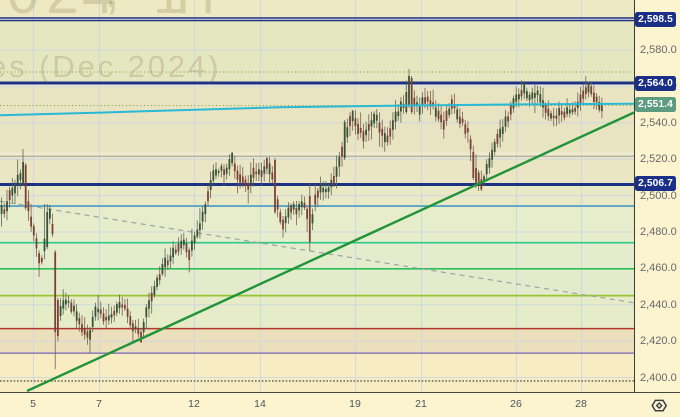 The image size is (680, 417). I want to click on svg-text: H, so click(195, 12).